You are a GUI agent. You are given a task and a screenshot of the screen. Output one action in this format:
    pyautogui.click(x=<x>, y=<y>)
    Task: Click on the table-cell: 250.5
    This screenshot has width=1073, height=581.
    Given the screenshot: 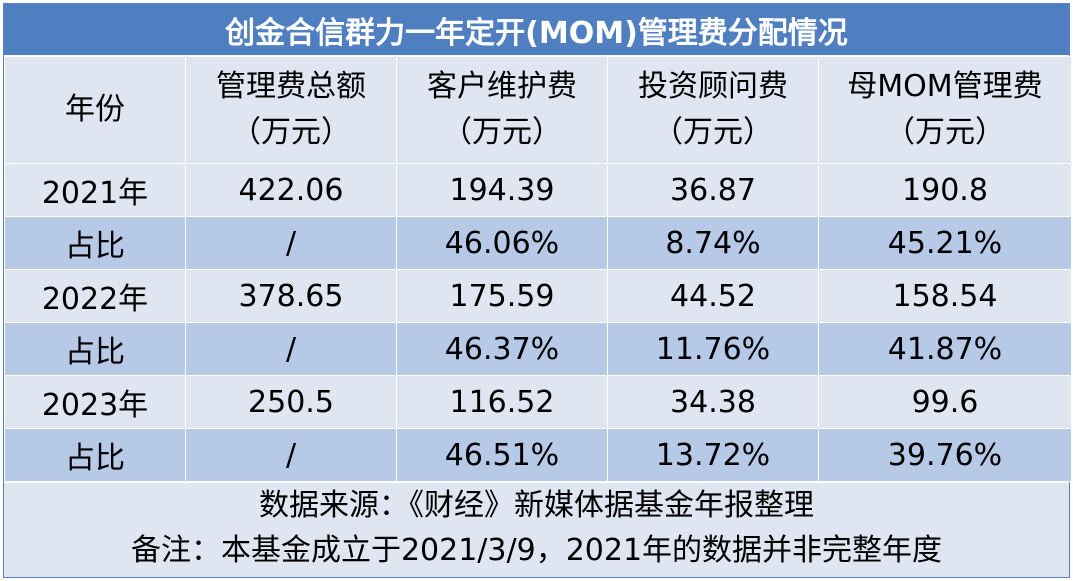 What is the action you would take?
    pyautogui.click(x=291, y=402)
    